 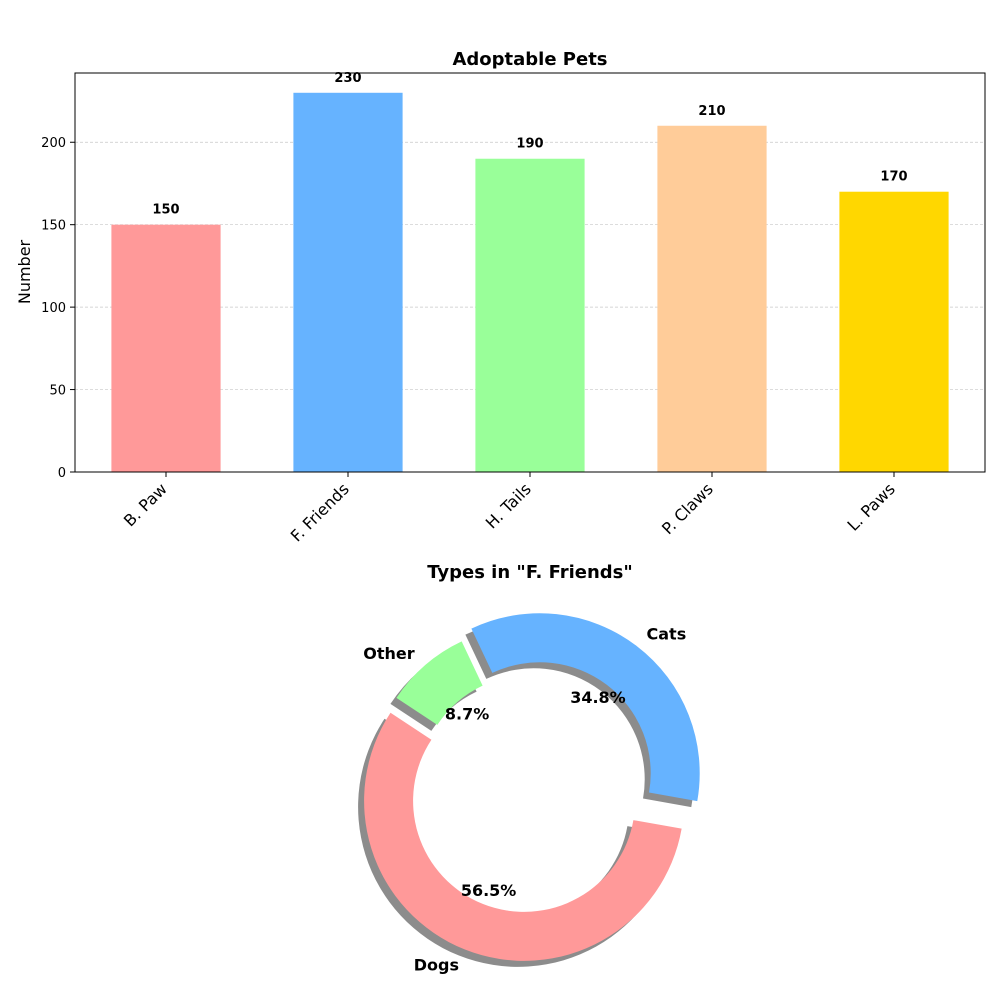 What do you see at coordinates (53, 143) in the screenshot?
I see `y-tick-label: 200` at bounding box center [53, 143].